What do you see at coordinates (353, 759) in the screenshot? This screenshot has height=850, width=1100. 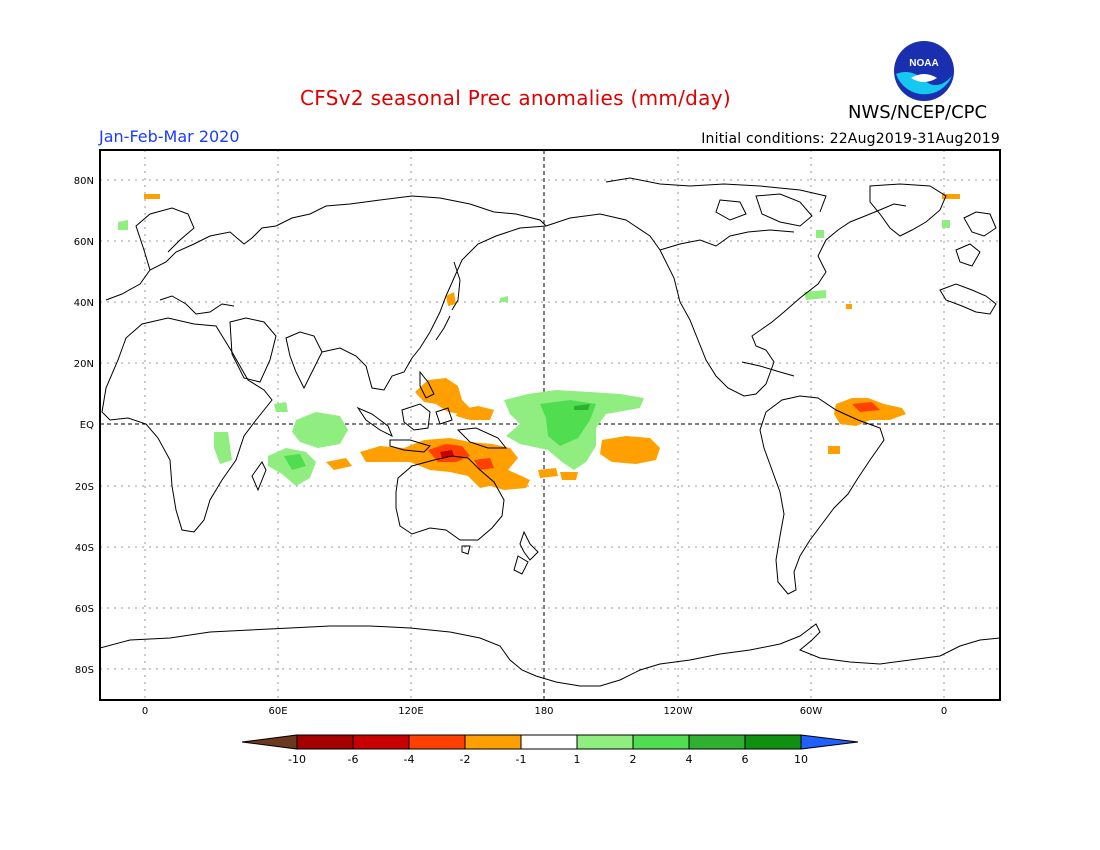 I see `colorbar-label: -6` at bounding box center [353, 759].